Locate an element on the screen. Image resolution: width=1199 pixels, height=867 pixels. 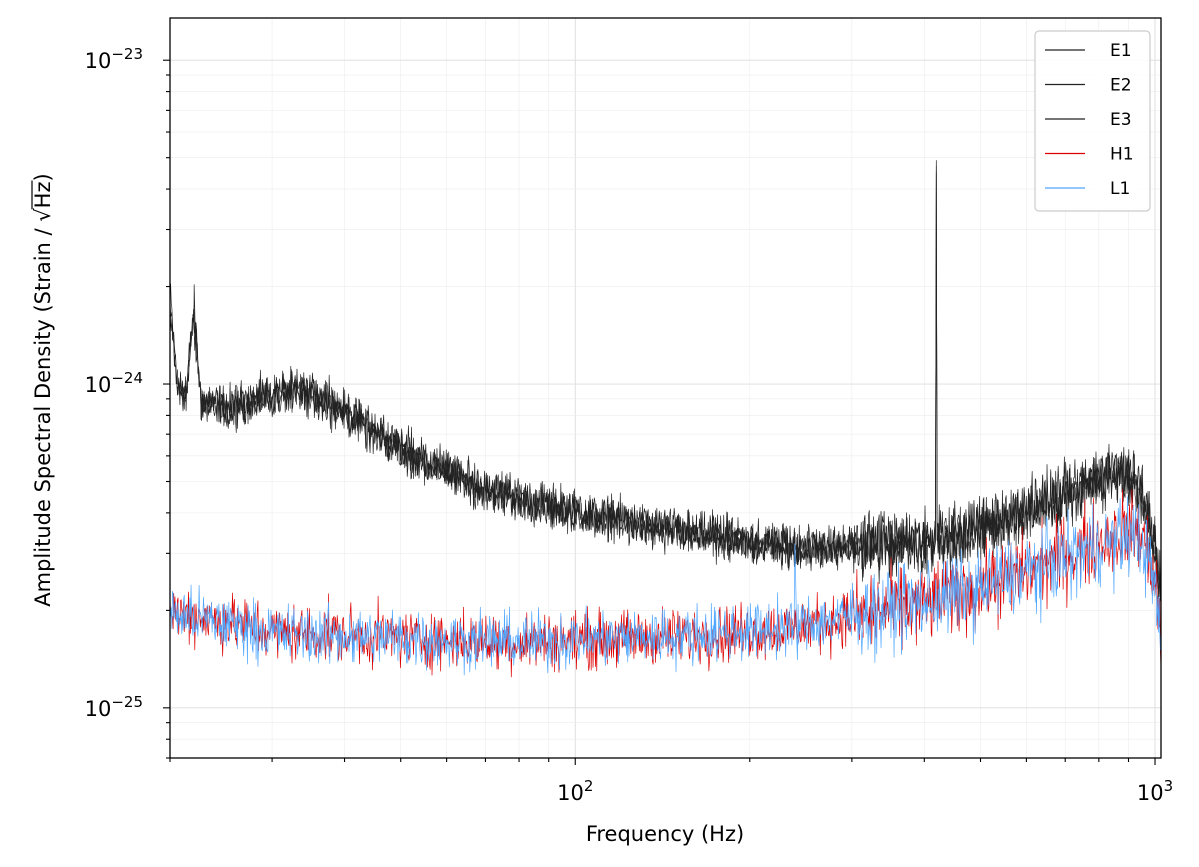
x-tick-label: 10² is located at coordinates (575, 791).